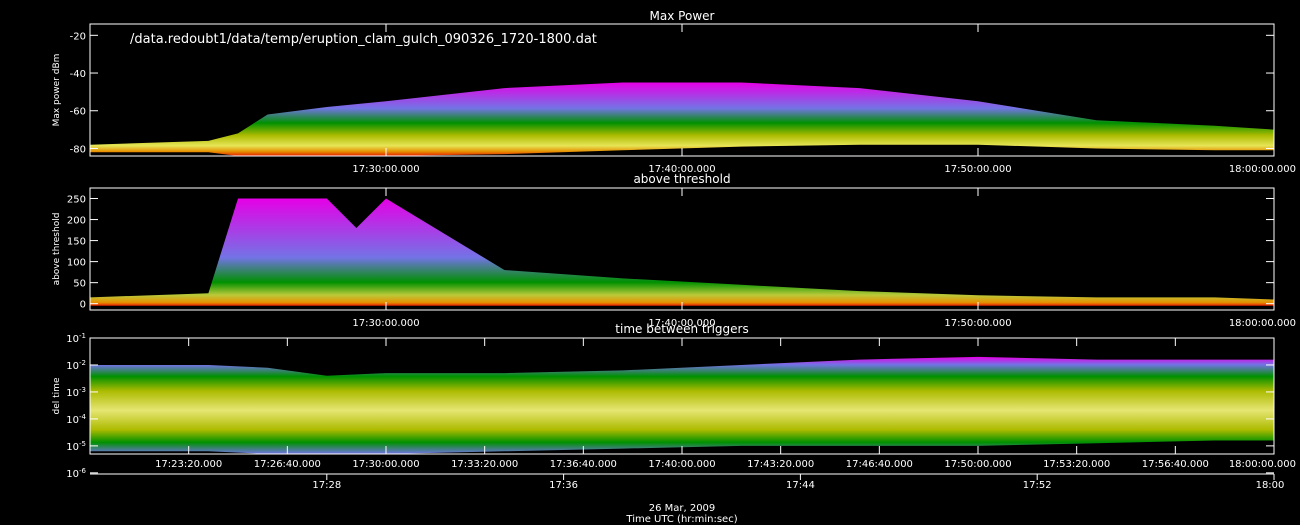 Image resolution: width=1300 pixels, height=525 pixels. I want to click on x-tick-label: 17:43:20.000, so click(780, 464).